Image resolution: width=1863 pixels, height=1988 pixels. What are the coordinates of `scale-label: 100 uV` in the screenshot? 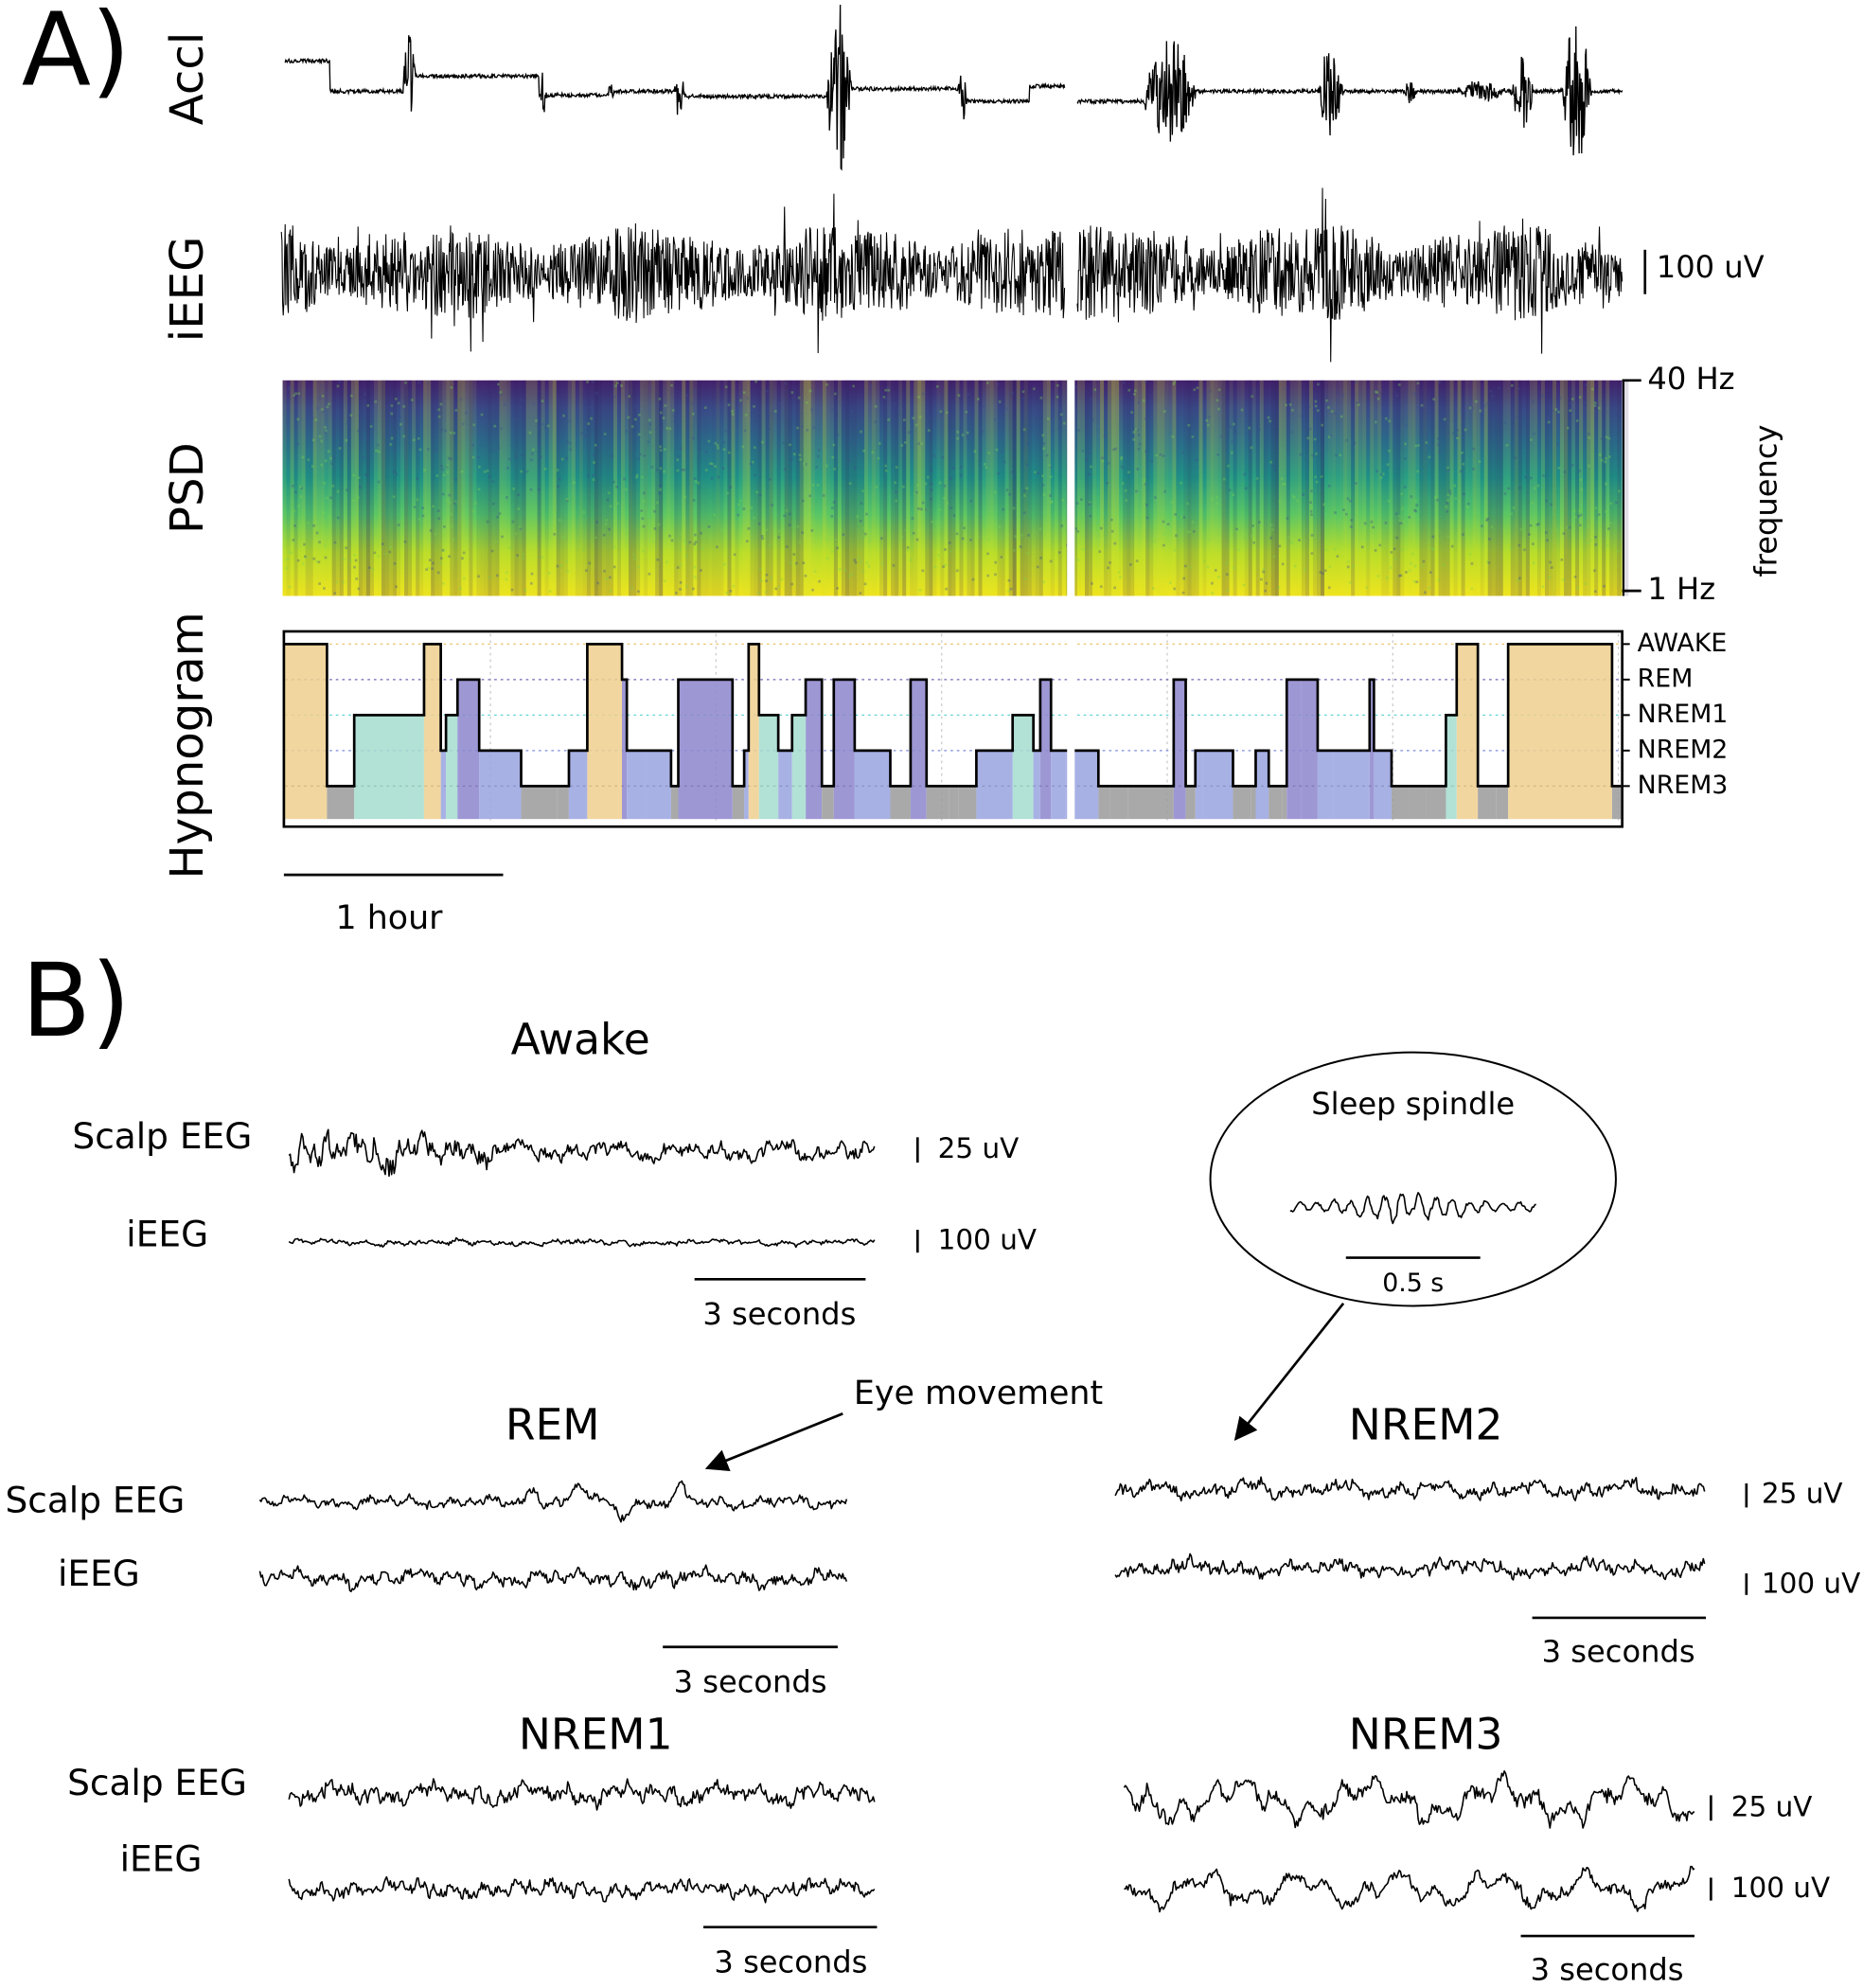 It's located at (987, 1240).